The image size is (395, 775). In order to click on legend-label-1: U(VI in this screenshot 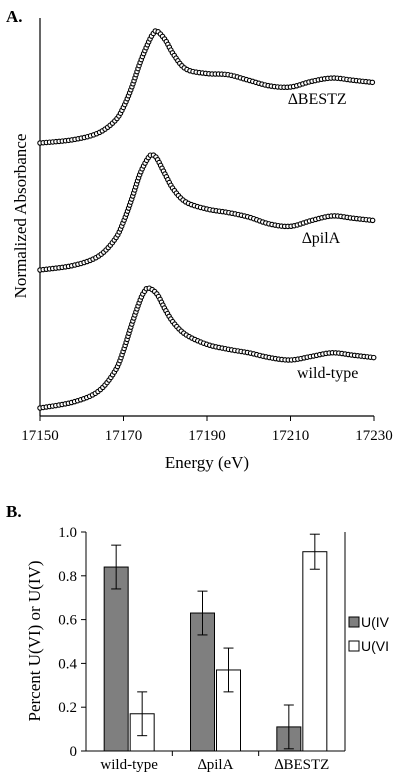, I will do `click(375, 646)`.